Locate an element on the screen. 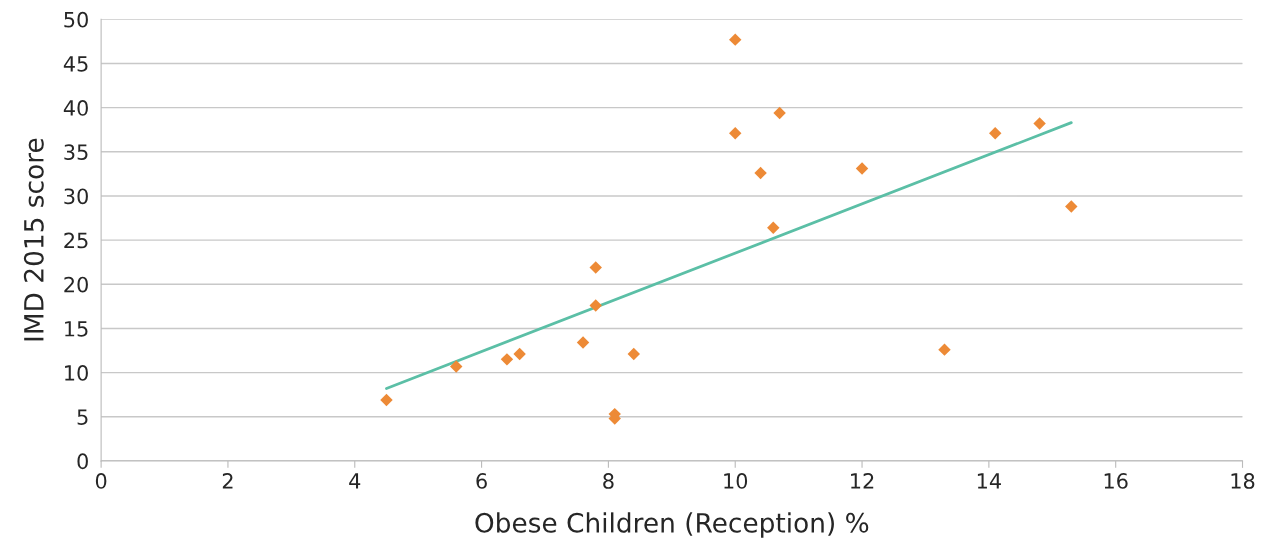 This screenshot has width=1264, height=552. x-tick-label: 18 is located at coordinates (1243, 481).